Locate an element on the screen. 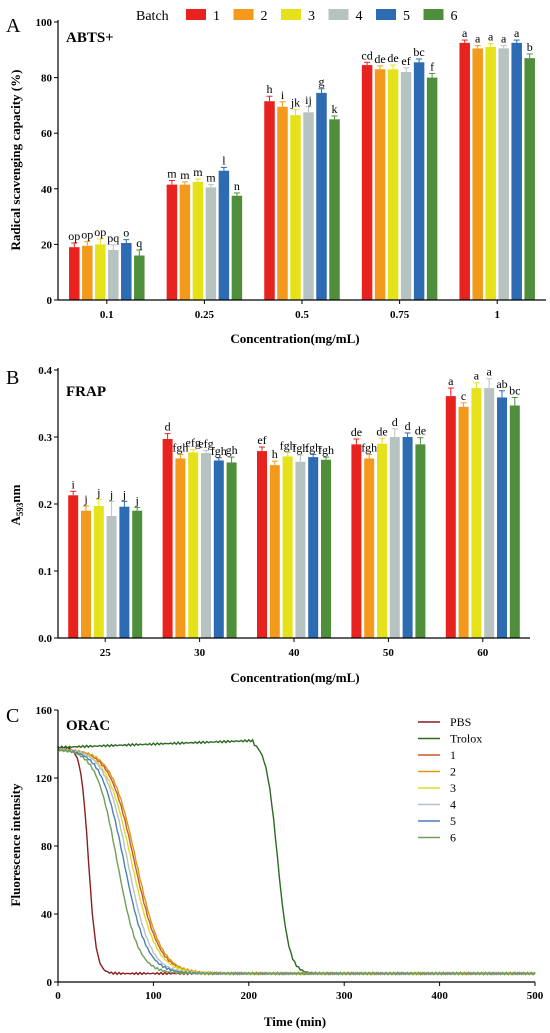 Image resolution: width=550 pixels, height=1033 pixels. panel-a-significance-label: k is located at coordinates (335, 109).